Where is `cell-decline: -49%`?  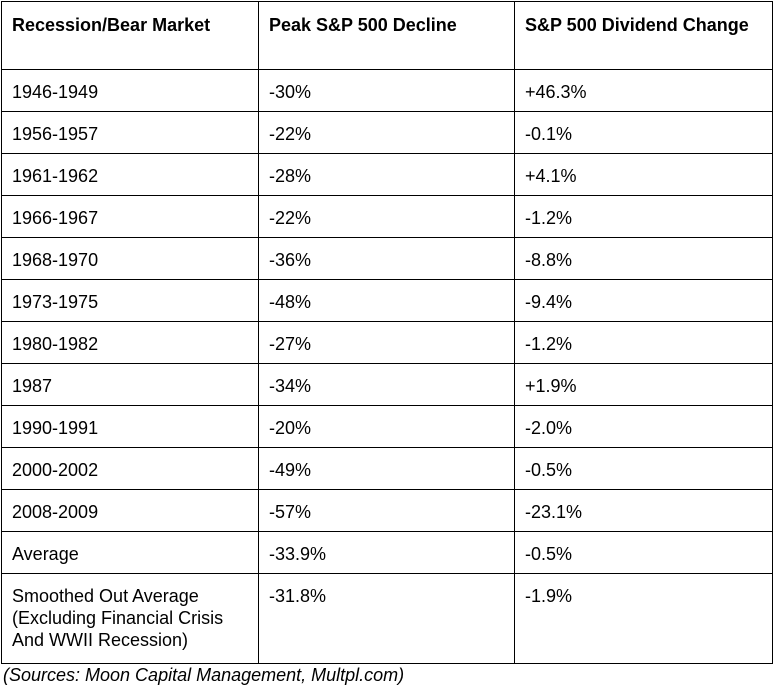
cell-decline: -49% is located at coordinates (386, 468).